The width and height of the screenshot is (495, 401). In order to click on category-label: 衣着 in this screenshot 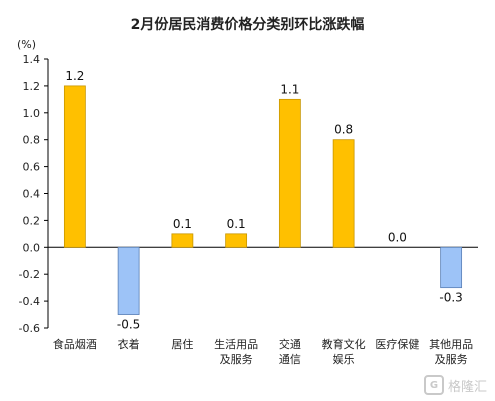, I will do `click(129, 344)`.